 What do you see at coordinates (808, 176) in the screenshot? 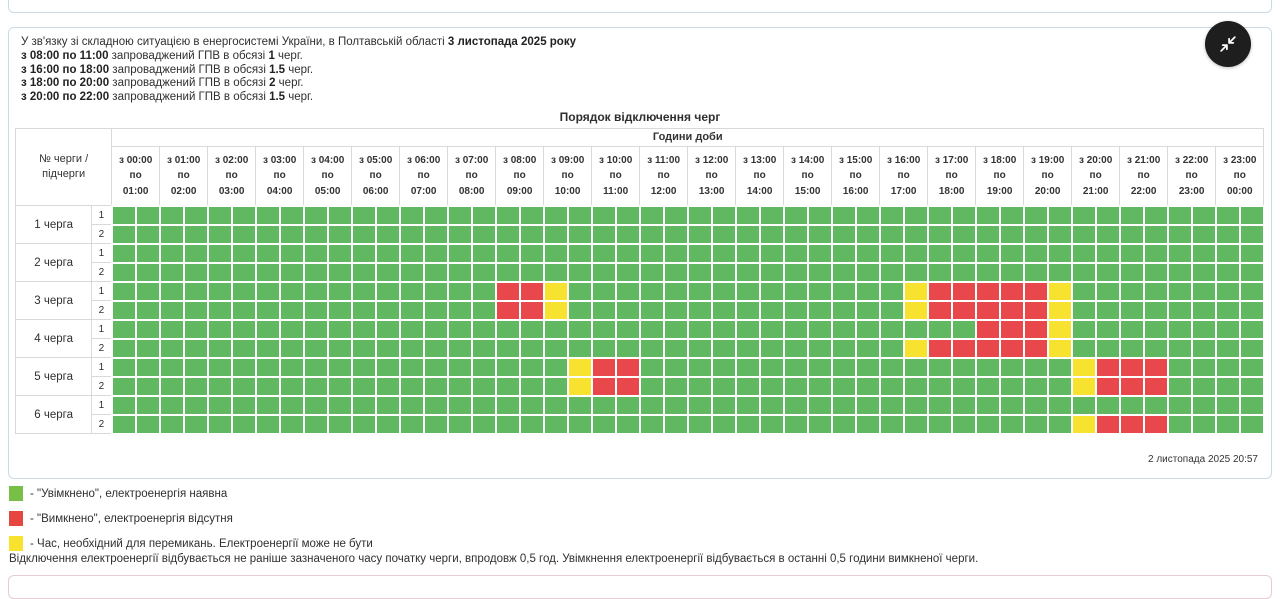
I see `hour-header: з 14:00 по 15:00` at bounding box center [808, 176].